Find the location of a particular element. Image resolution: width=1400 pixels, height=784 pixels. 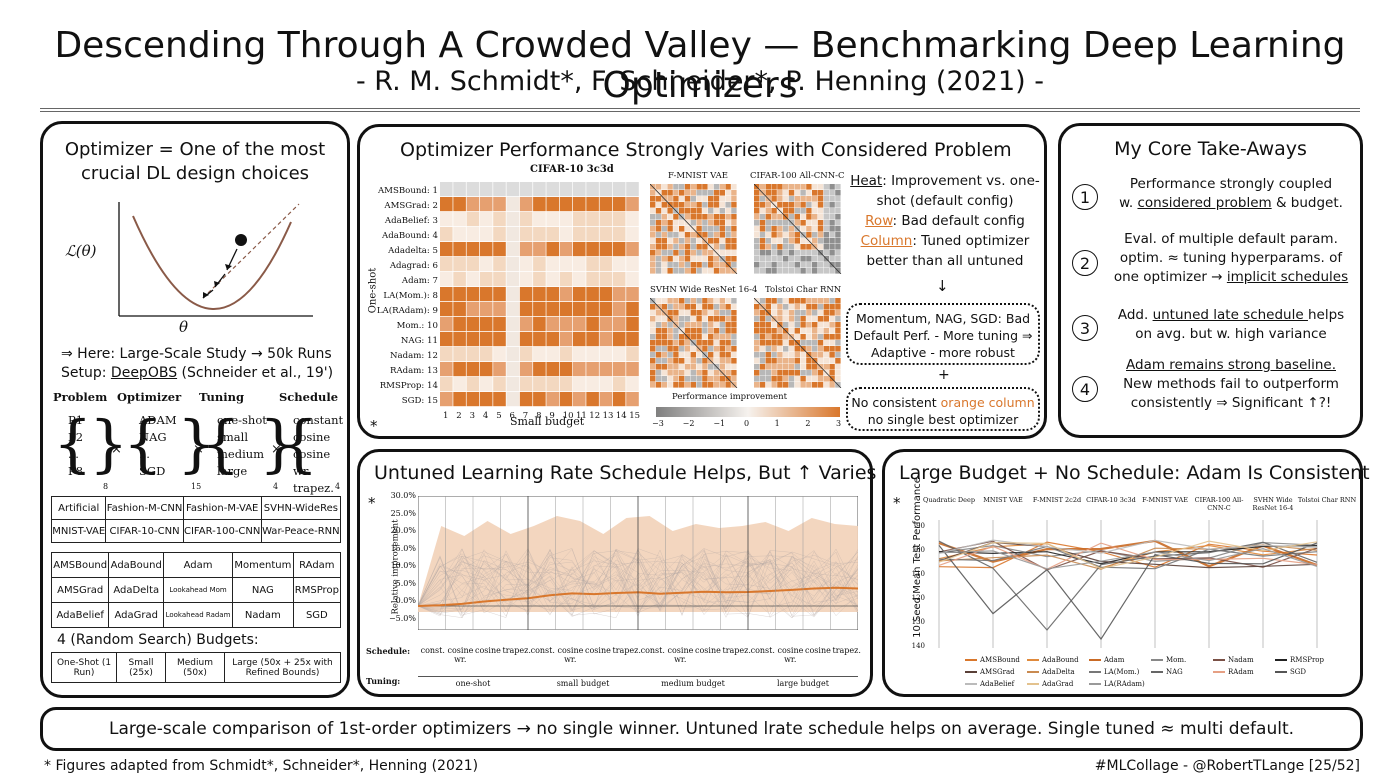

problem-cell: Fashion-M-CNN is located at coordinates (144, 508).